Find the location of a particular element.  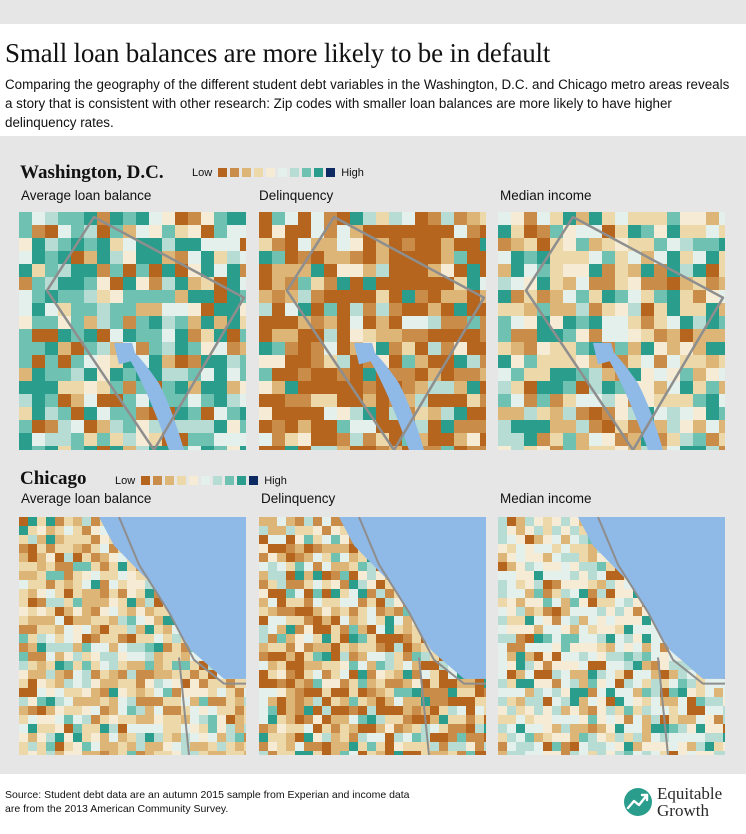

map-chicago-loan-balance is located at coordinates (132, 636).